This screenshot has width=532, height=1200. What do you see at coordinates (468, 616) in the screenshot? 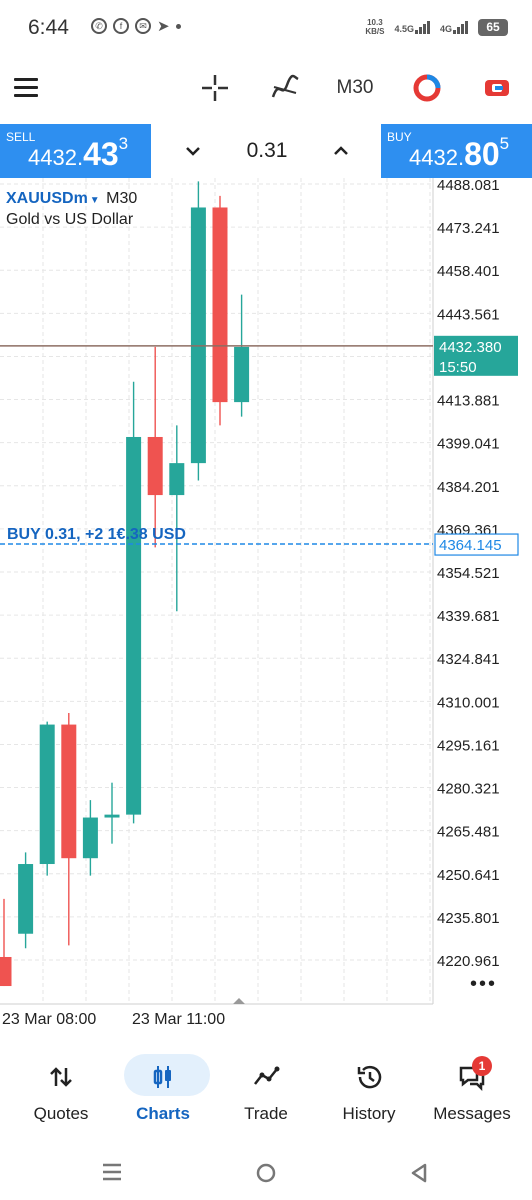
I see `price-axis-label: 4339.681` at bounding box center [468, 616].